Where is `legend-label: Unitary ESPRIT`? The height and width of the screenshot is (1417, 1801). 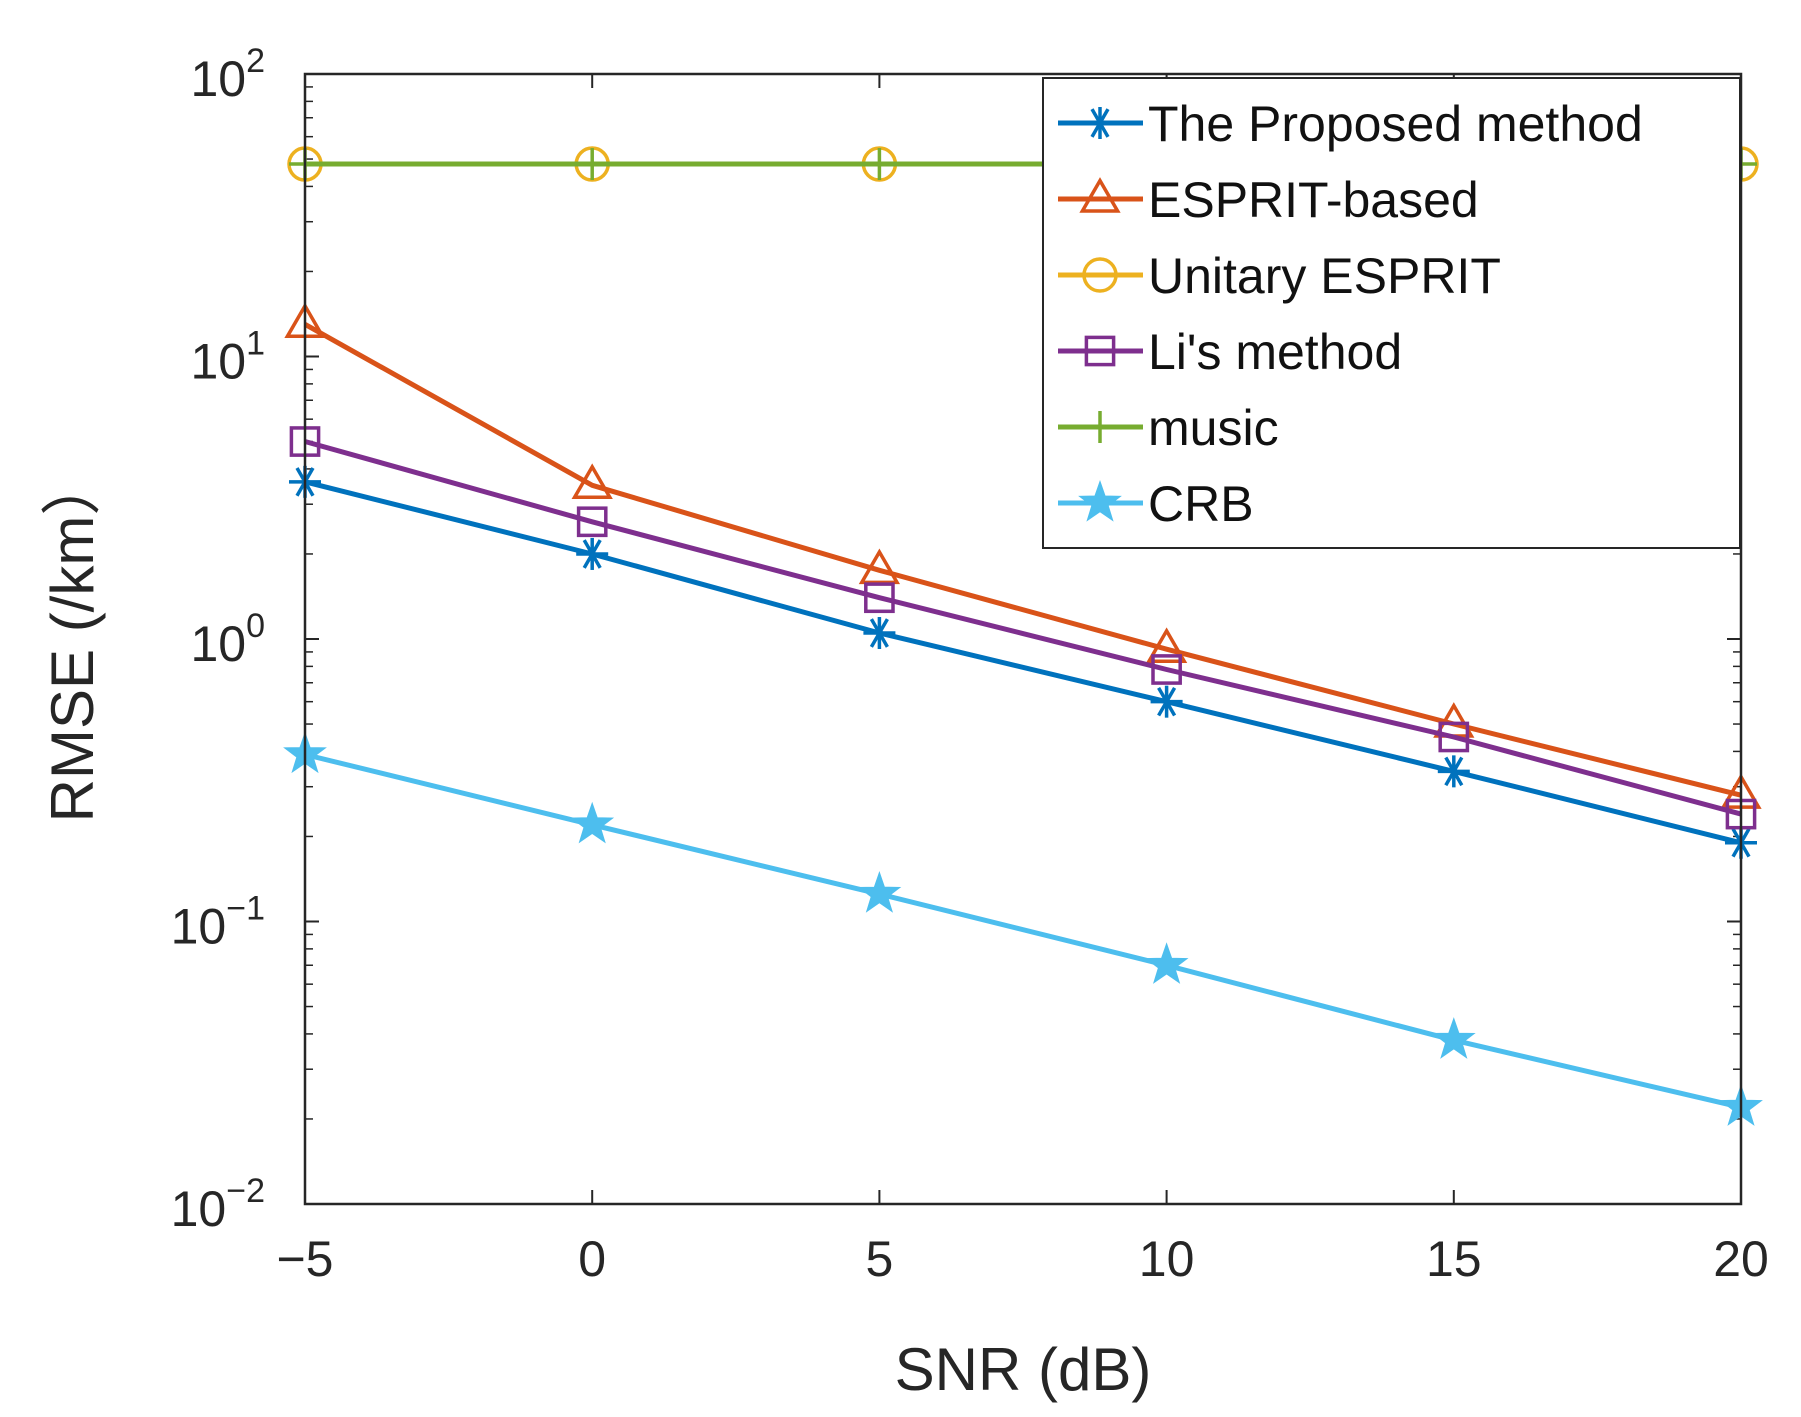 legend-label: Unitary ESPRIT is located at coordinates (1324, 276).